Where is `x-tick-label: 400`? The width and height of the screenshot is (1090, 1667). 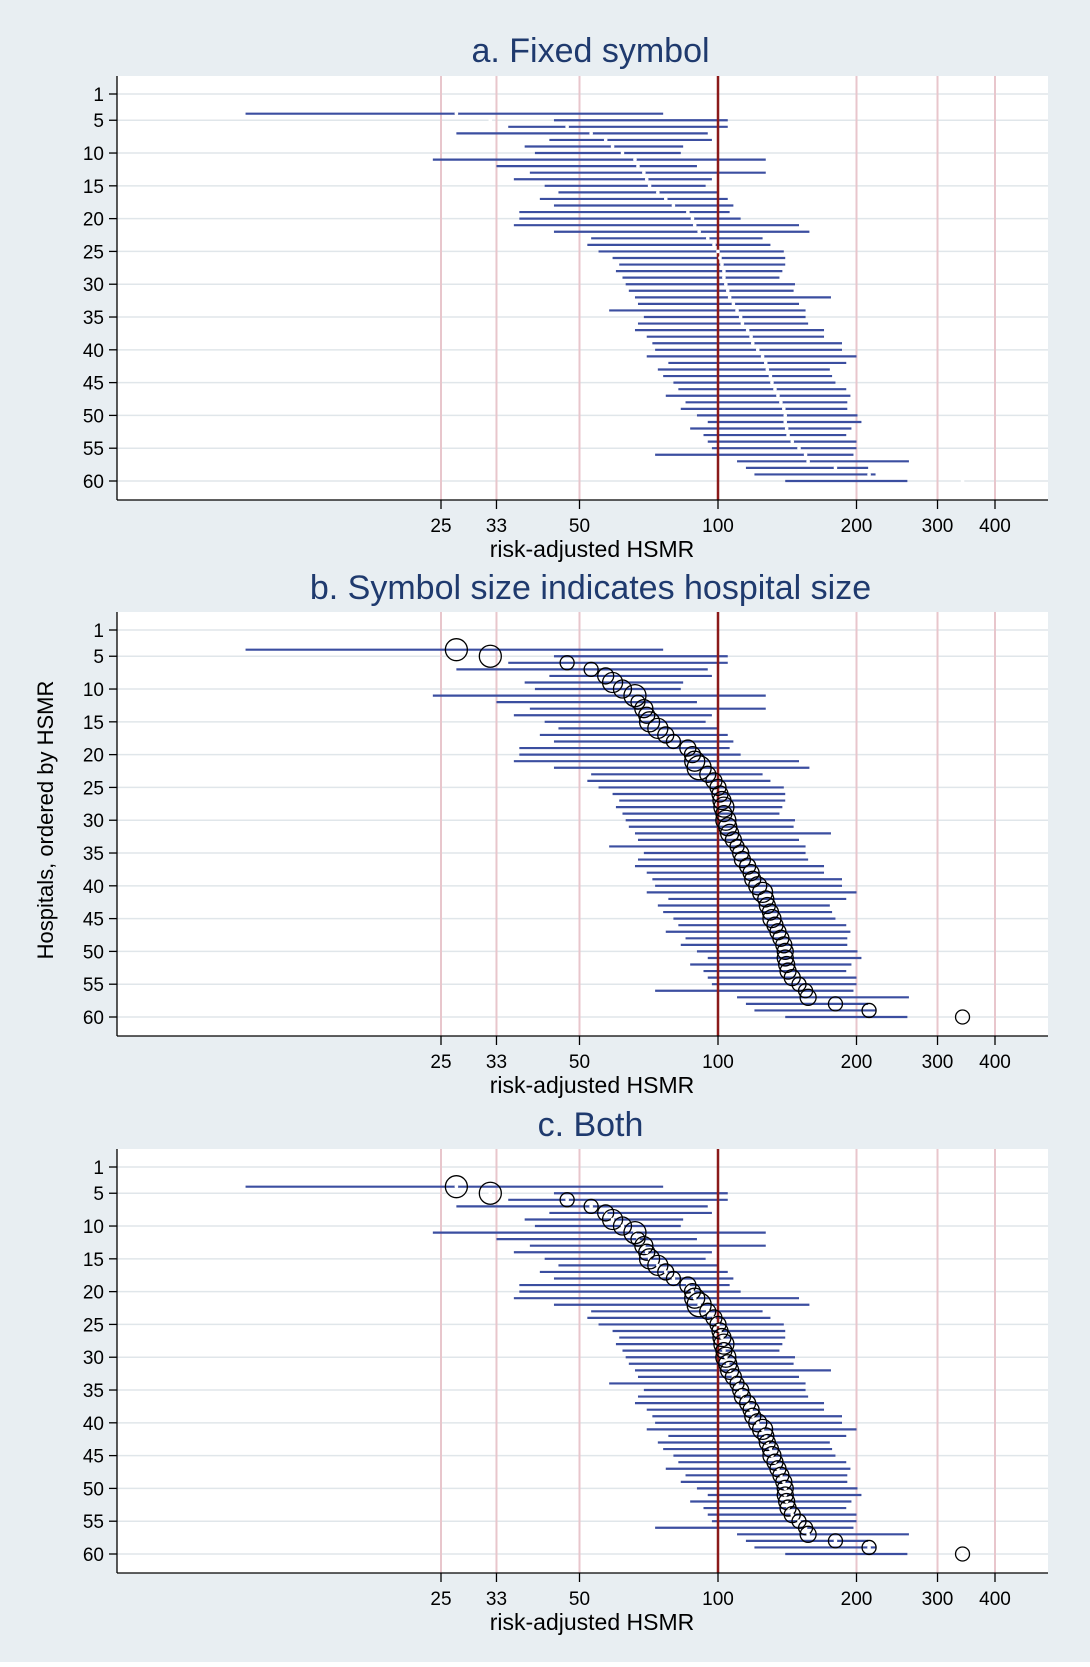 x-tick-label: 400 is located at coordinates (995, 1599).